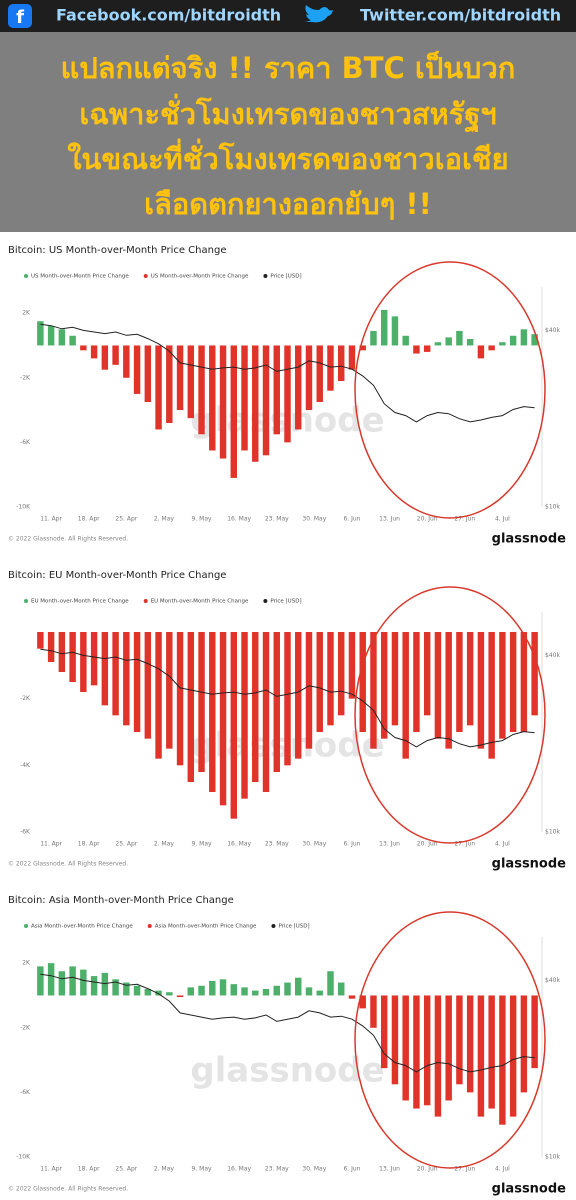 This screenshot has width=576, height=1200. Describe the element at coordinates (206, 927) in the screenshot. I see `legend-label: Asia Month-over-Month Price Change` at that location.